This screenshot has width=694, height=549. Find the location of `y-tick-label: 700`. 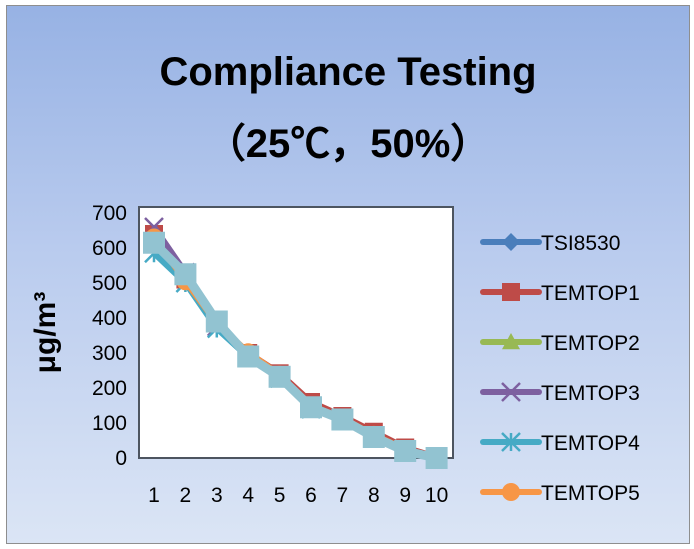

y-tick-label: 700 is located at coordinates (109, 213).